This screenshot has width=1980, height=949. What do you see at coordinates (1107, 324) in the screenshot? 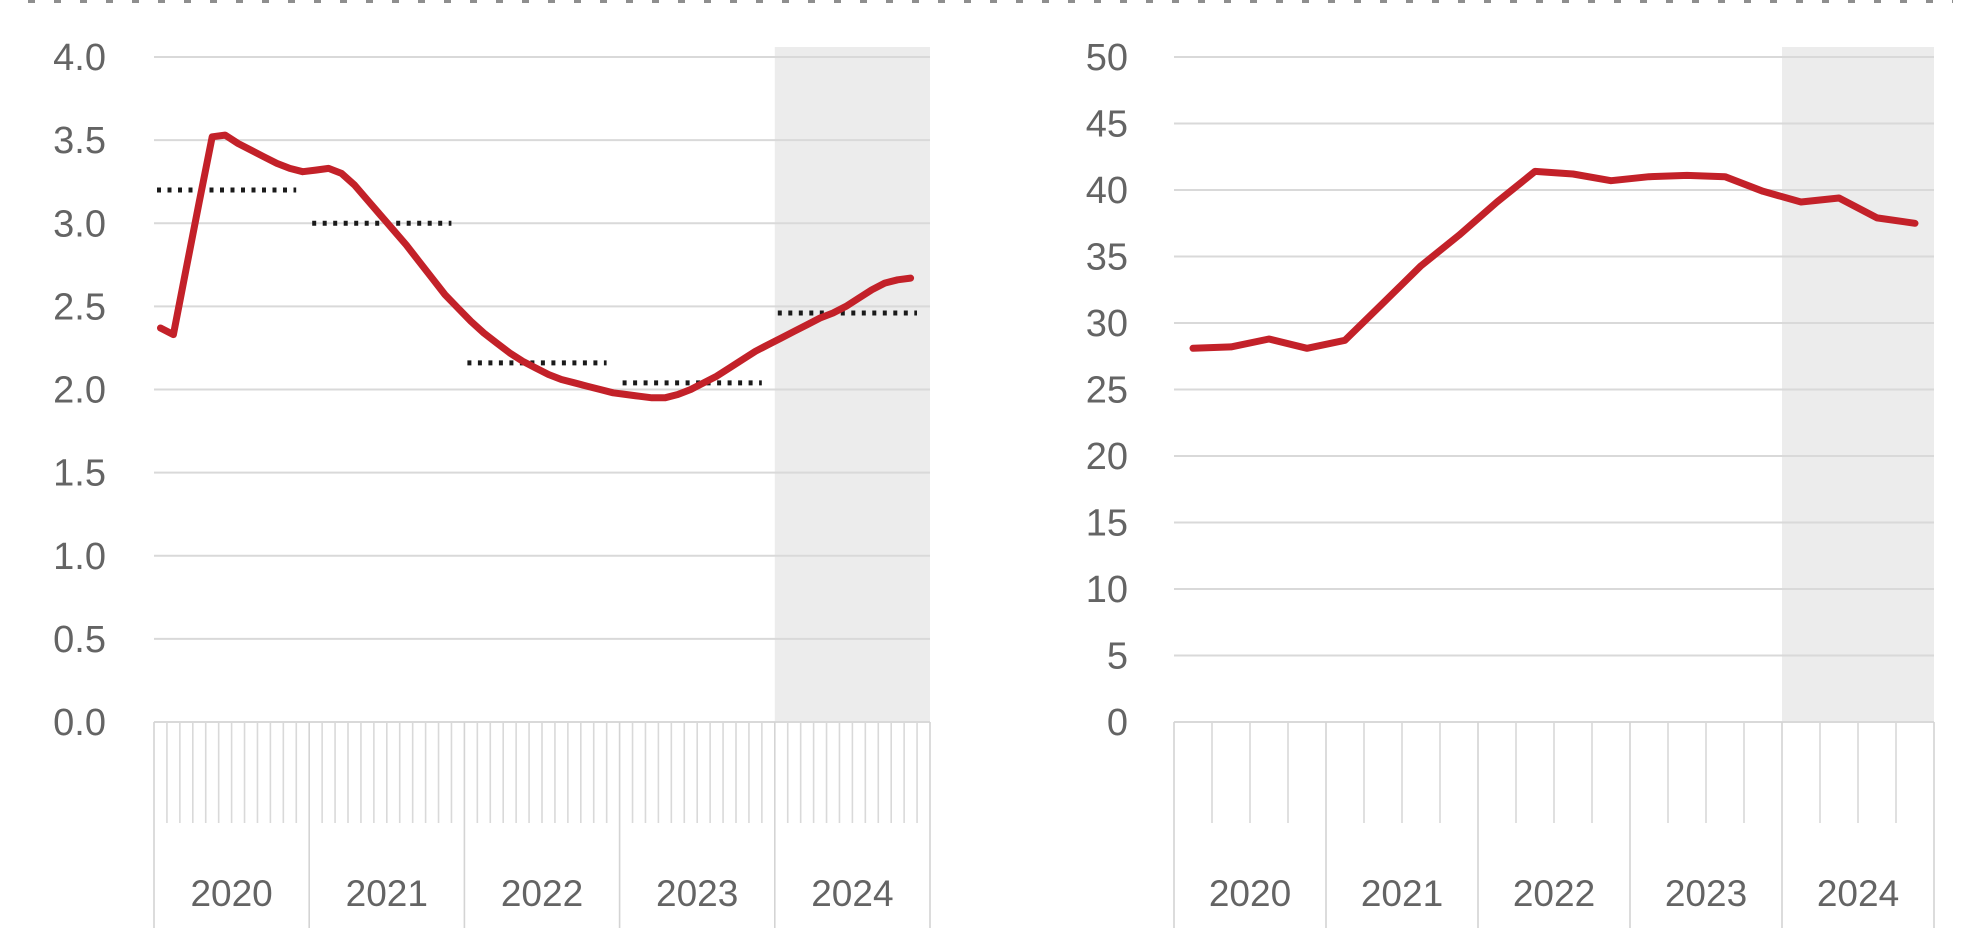
I see `y-axis-label: 30` at bounding box center [1107, 324].